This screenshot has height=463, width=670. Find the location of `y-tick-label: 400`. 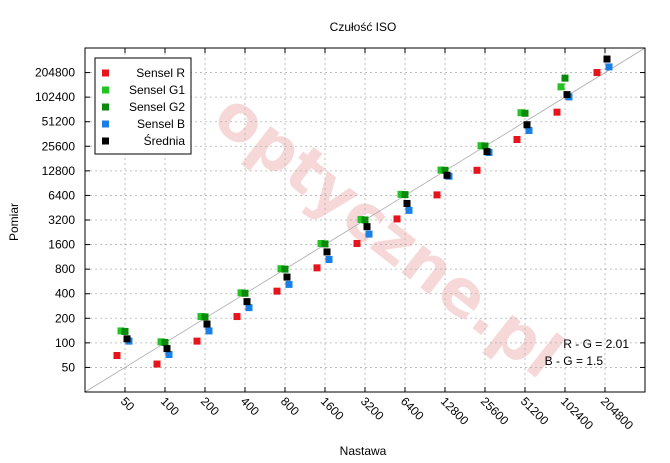

y-tick-label: 400 is located at coordinates (65, 294).